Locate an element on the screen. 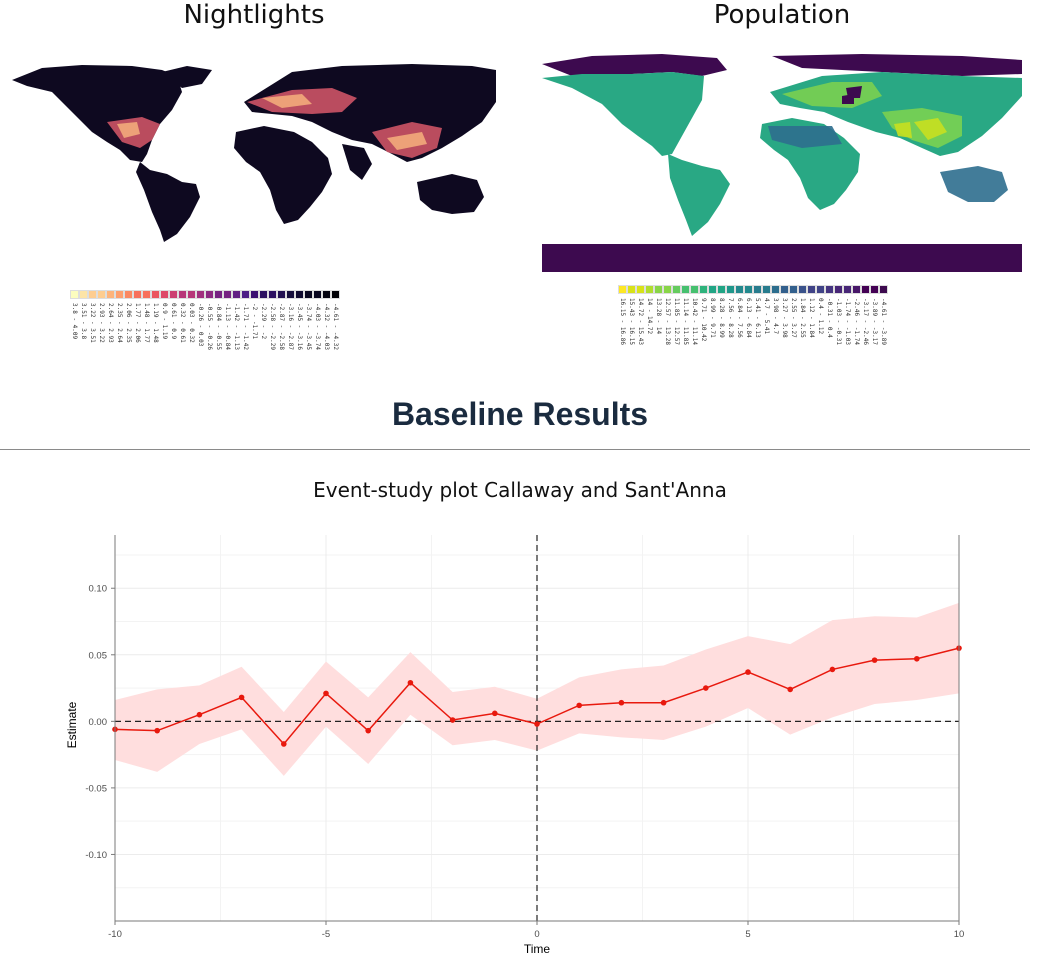  nightlights-legend-label: -1.71 - -1.42 is located at coordinates (245, 326).